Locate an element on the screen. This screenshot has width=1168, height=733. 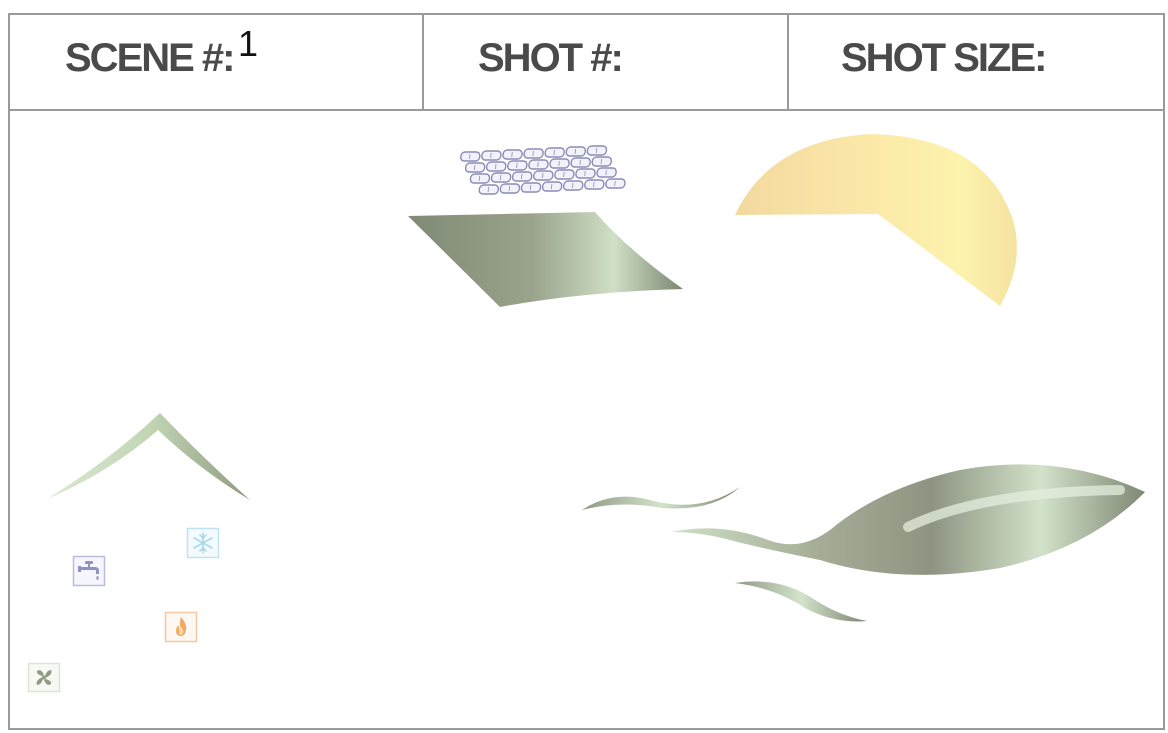
leaf-shape-icon is located at coordinates (908, 519).